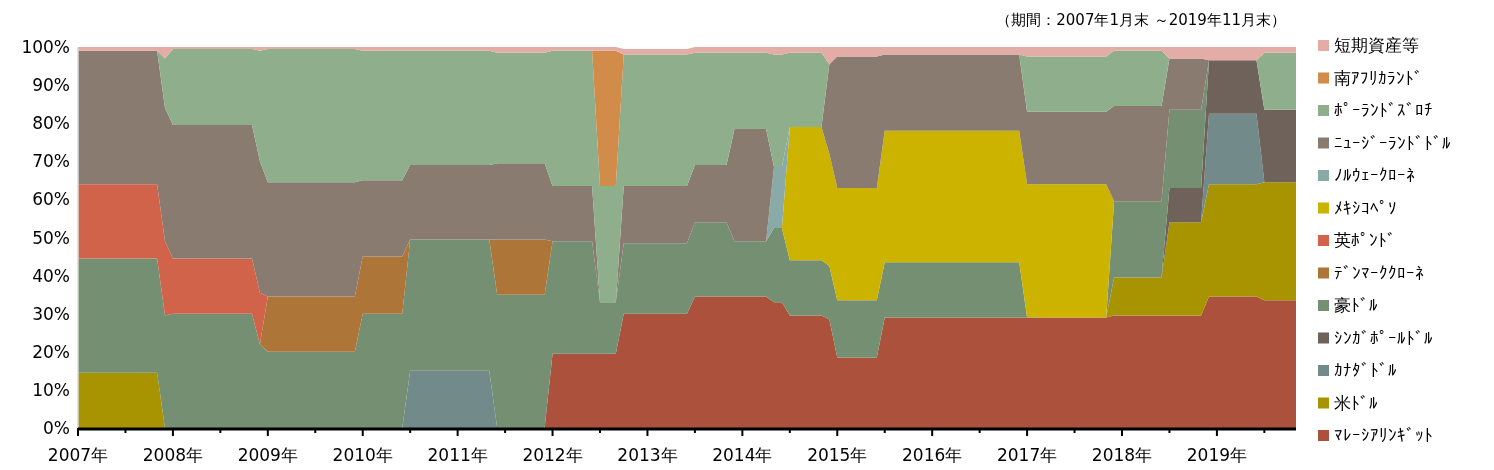 This screenshot has height=470, width=1494. Describe the element at coordinates (1383, 337) in the screenshot. I see `legend-label: ｼﾝｶﾞﾎﾟｰﾙﾄﾞﾙ` at that location.